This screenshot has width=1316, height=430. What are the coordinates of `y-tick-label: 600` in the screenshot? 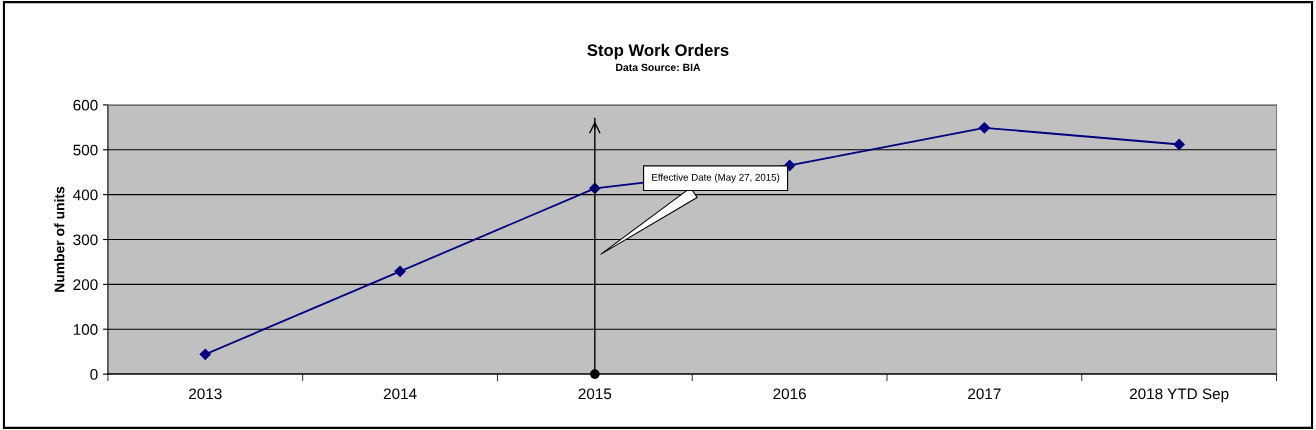 It's located at (85, 105).